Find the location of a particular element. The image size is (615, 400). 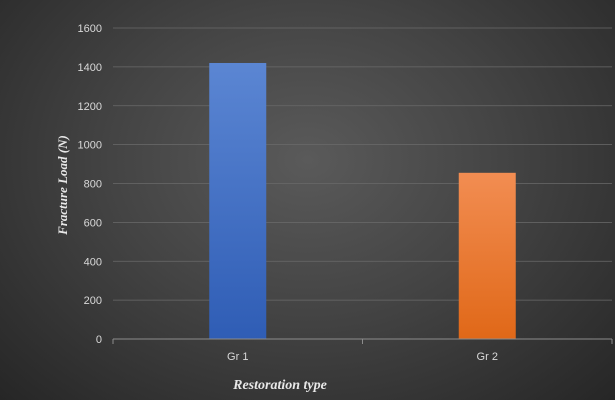

y-tick-label: 1000 is located at coordinates (90, 146).